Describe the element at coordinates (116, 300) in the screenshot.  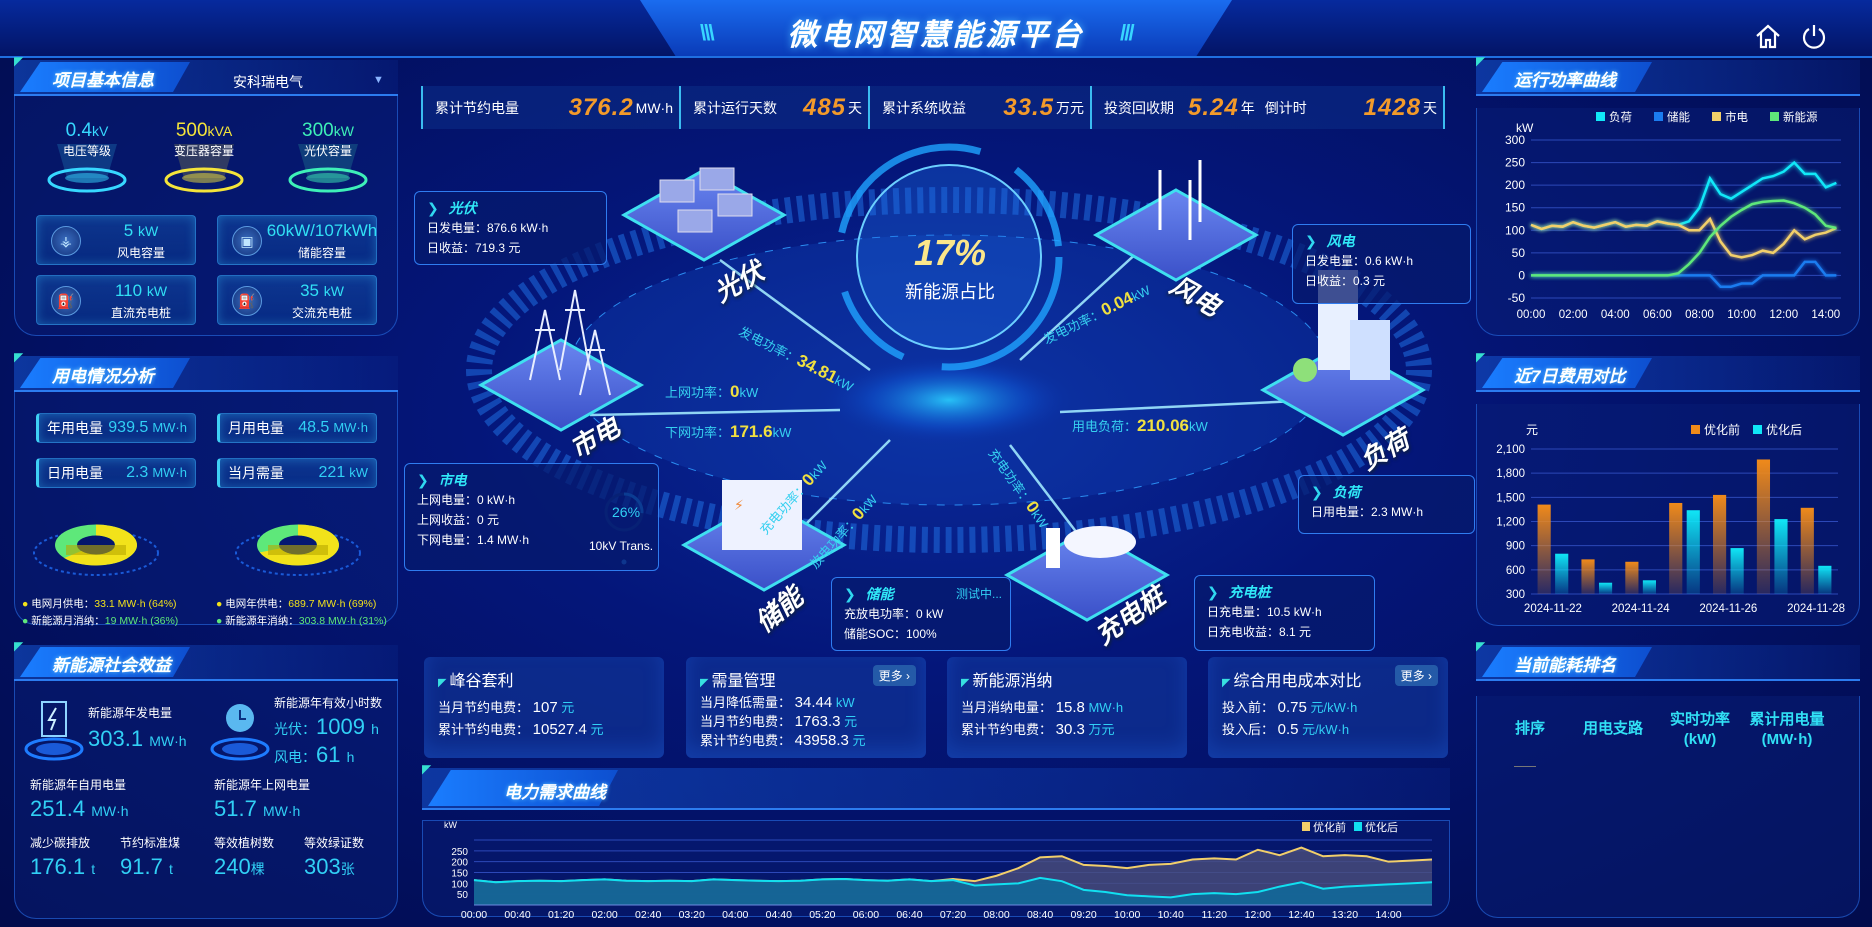
I see `capacity-card: ⛽ 110 kW 直流充电桩` at that location.